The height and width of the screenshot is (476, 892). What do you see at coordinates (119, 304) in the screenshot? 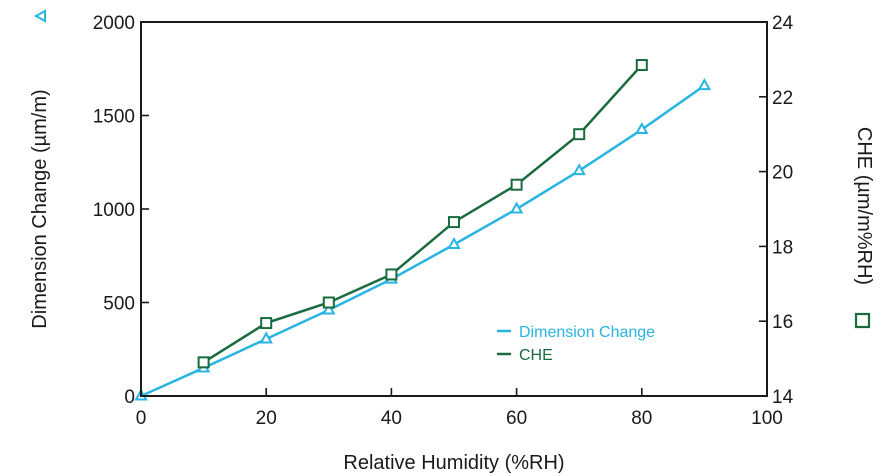
I see `y-tick-label: 500` at bounding box center [119, 304].